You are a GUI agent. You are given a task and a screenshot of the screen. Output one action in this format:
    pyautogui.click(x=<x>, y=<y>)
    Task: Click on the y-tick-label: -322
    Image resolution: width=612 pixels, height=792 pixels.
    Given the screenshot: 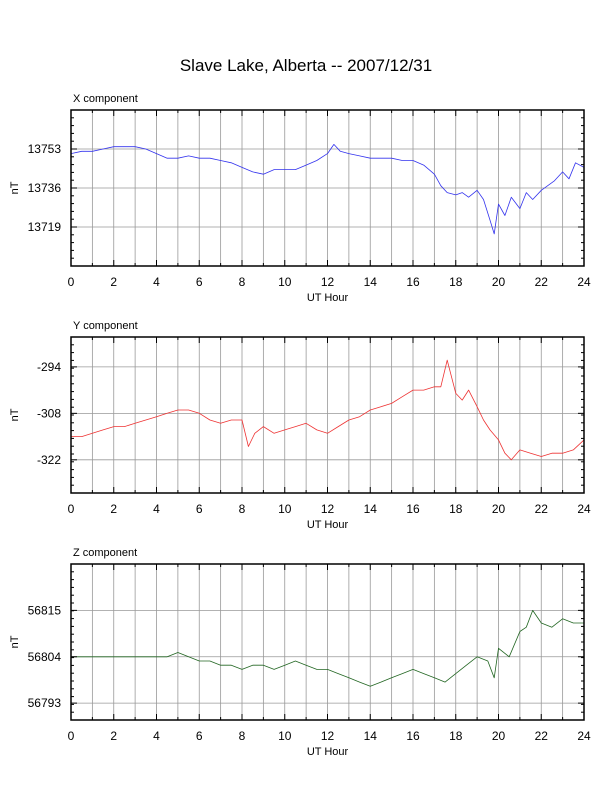 What is the action you would take?
    pyautogui.click(x=49, y=460)
    